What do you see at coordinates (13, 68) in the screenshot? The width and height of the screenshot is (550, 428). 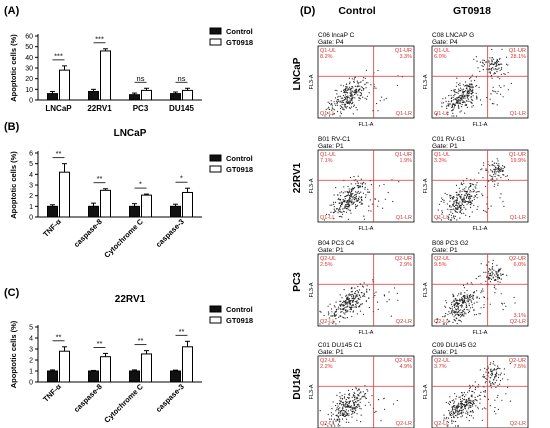 I see `y-axis-label: Apoptotic cells (%)` at bounding box center [13, 68].